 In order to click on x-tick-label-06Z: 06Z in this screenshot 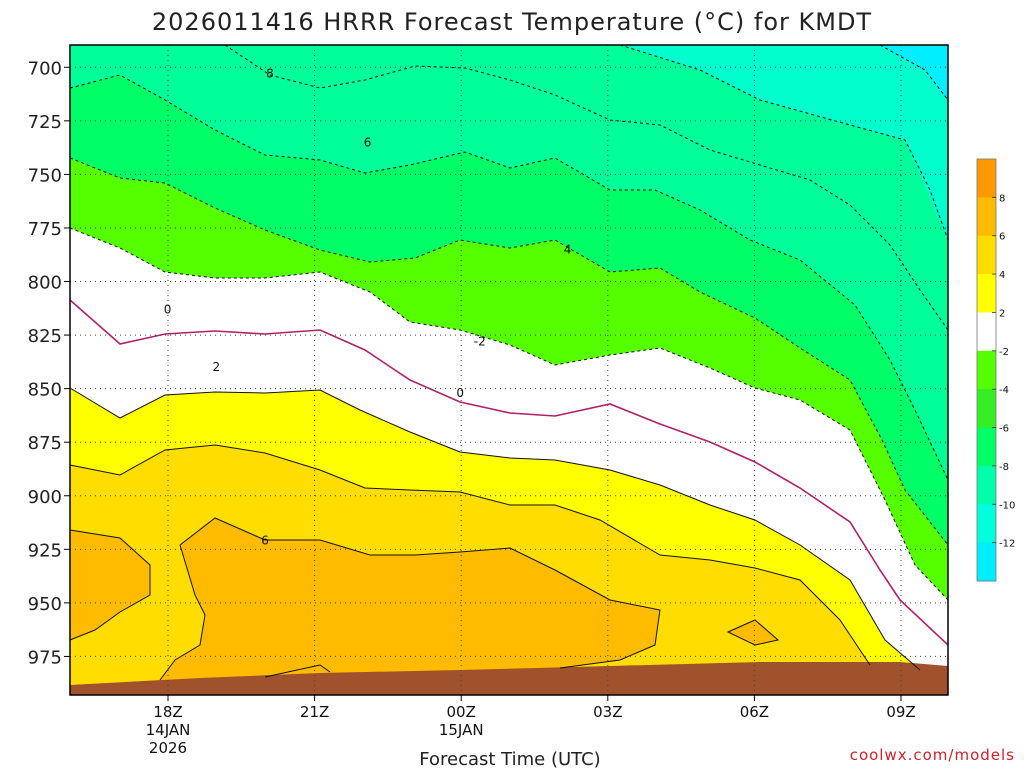, I will do `click(754, 712)`.